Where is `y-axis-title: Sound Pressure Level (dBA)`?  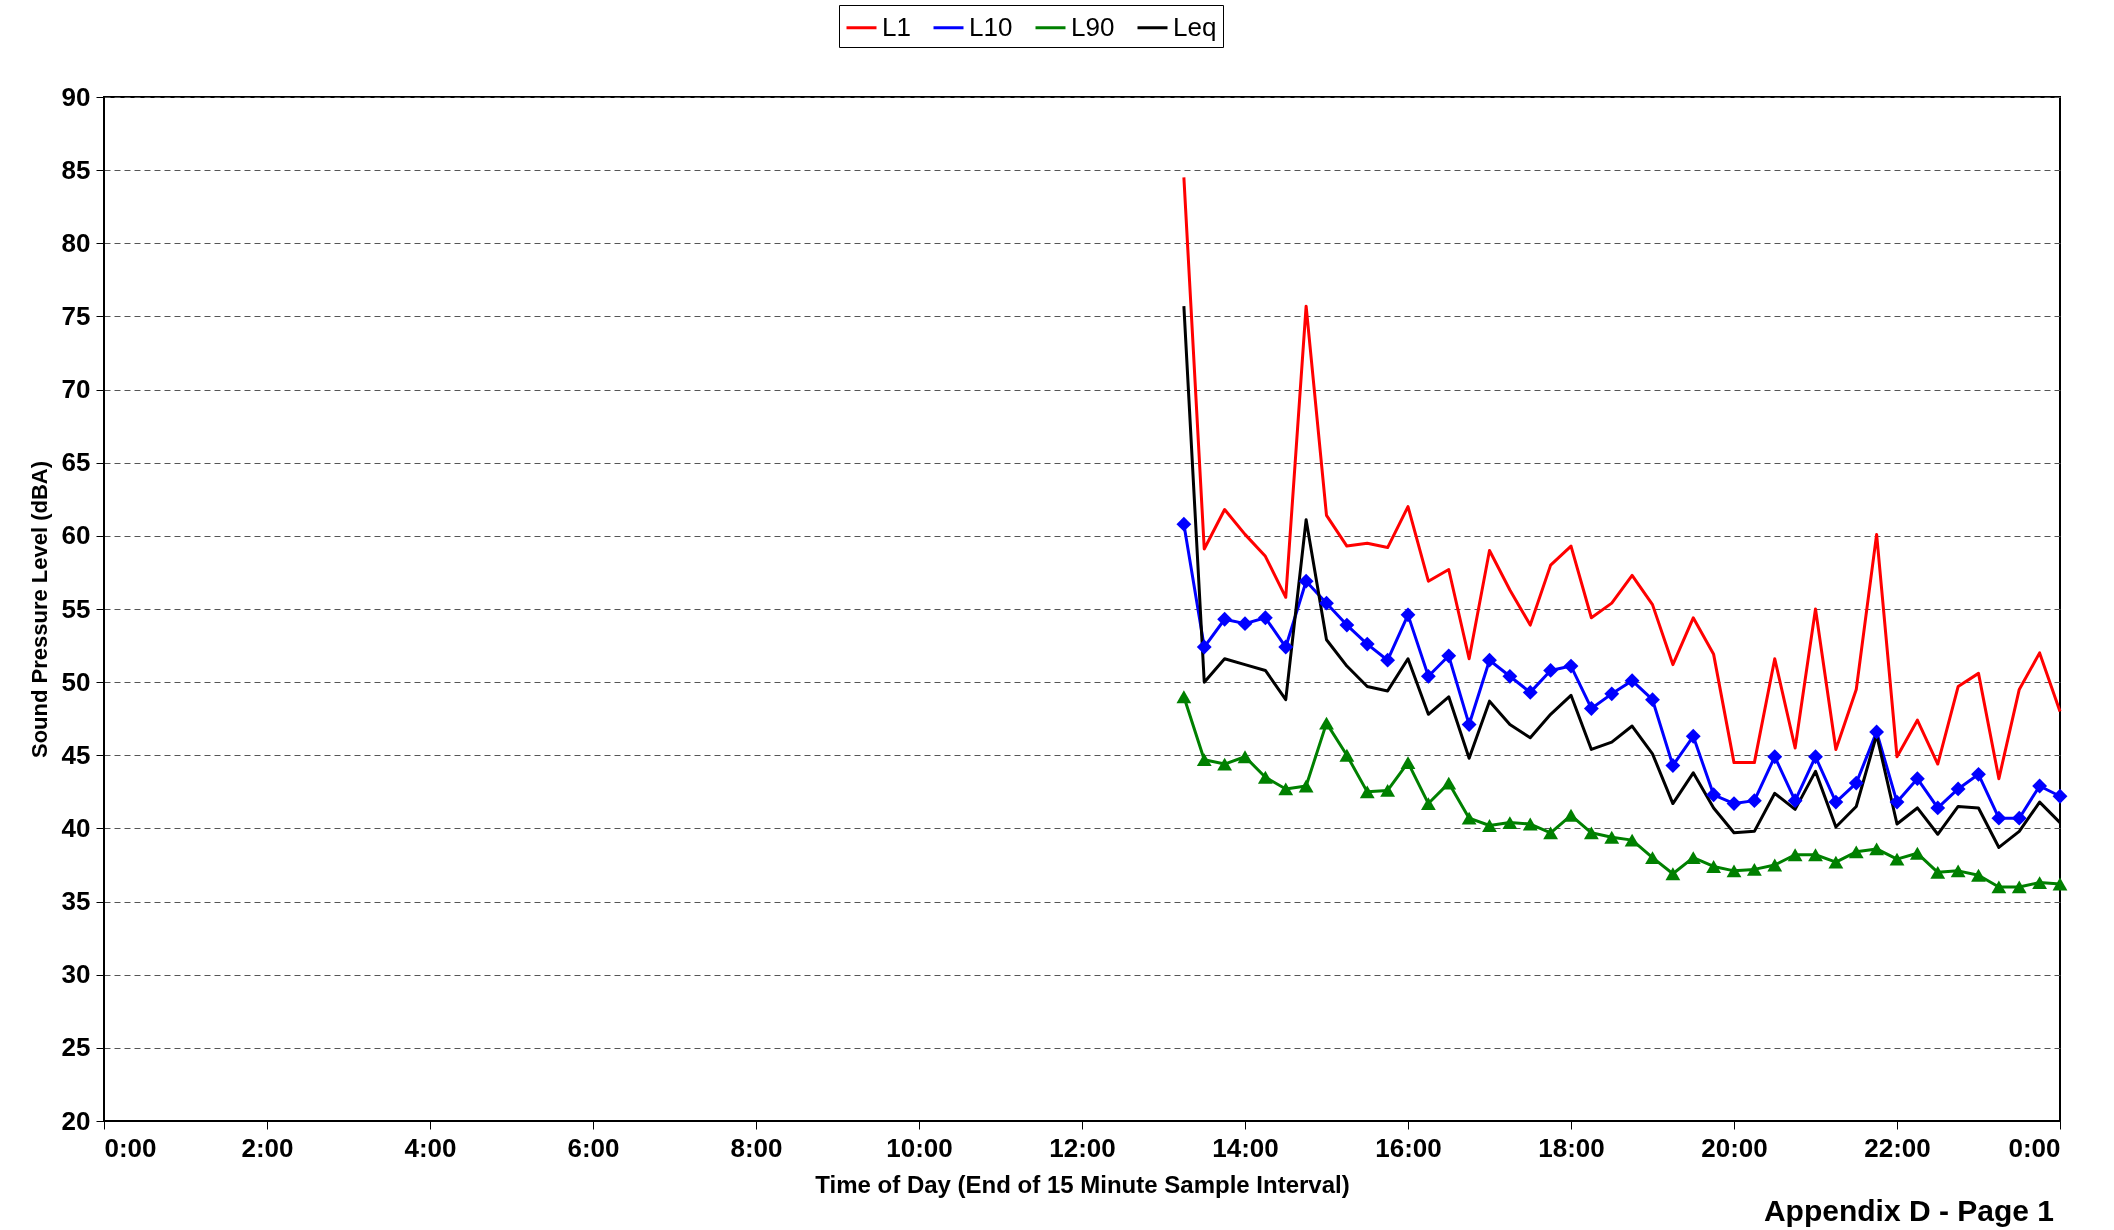
y-axis-title: Sound Pressure Level (dBA) is located at coordinates (39, 609).